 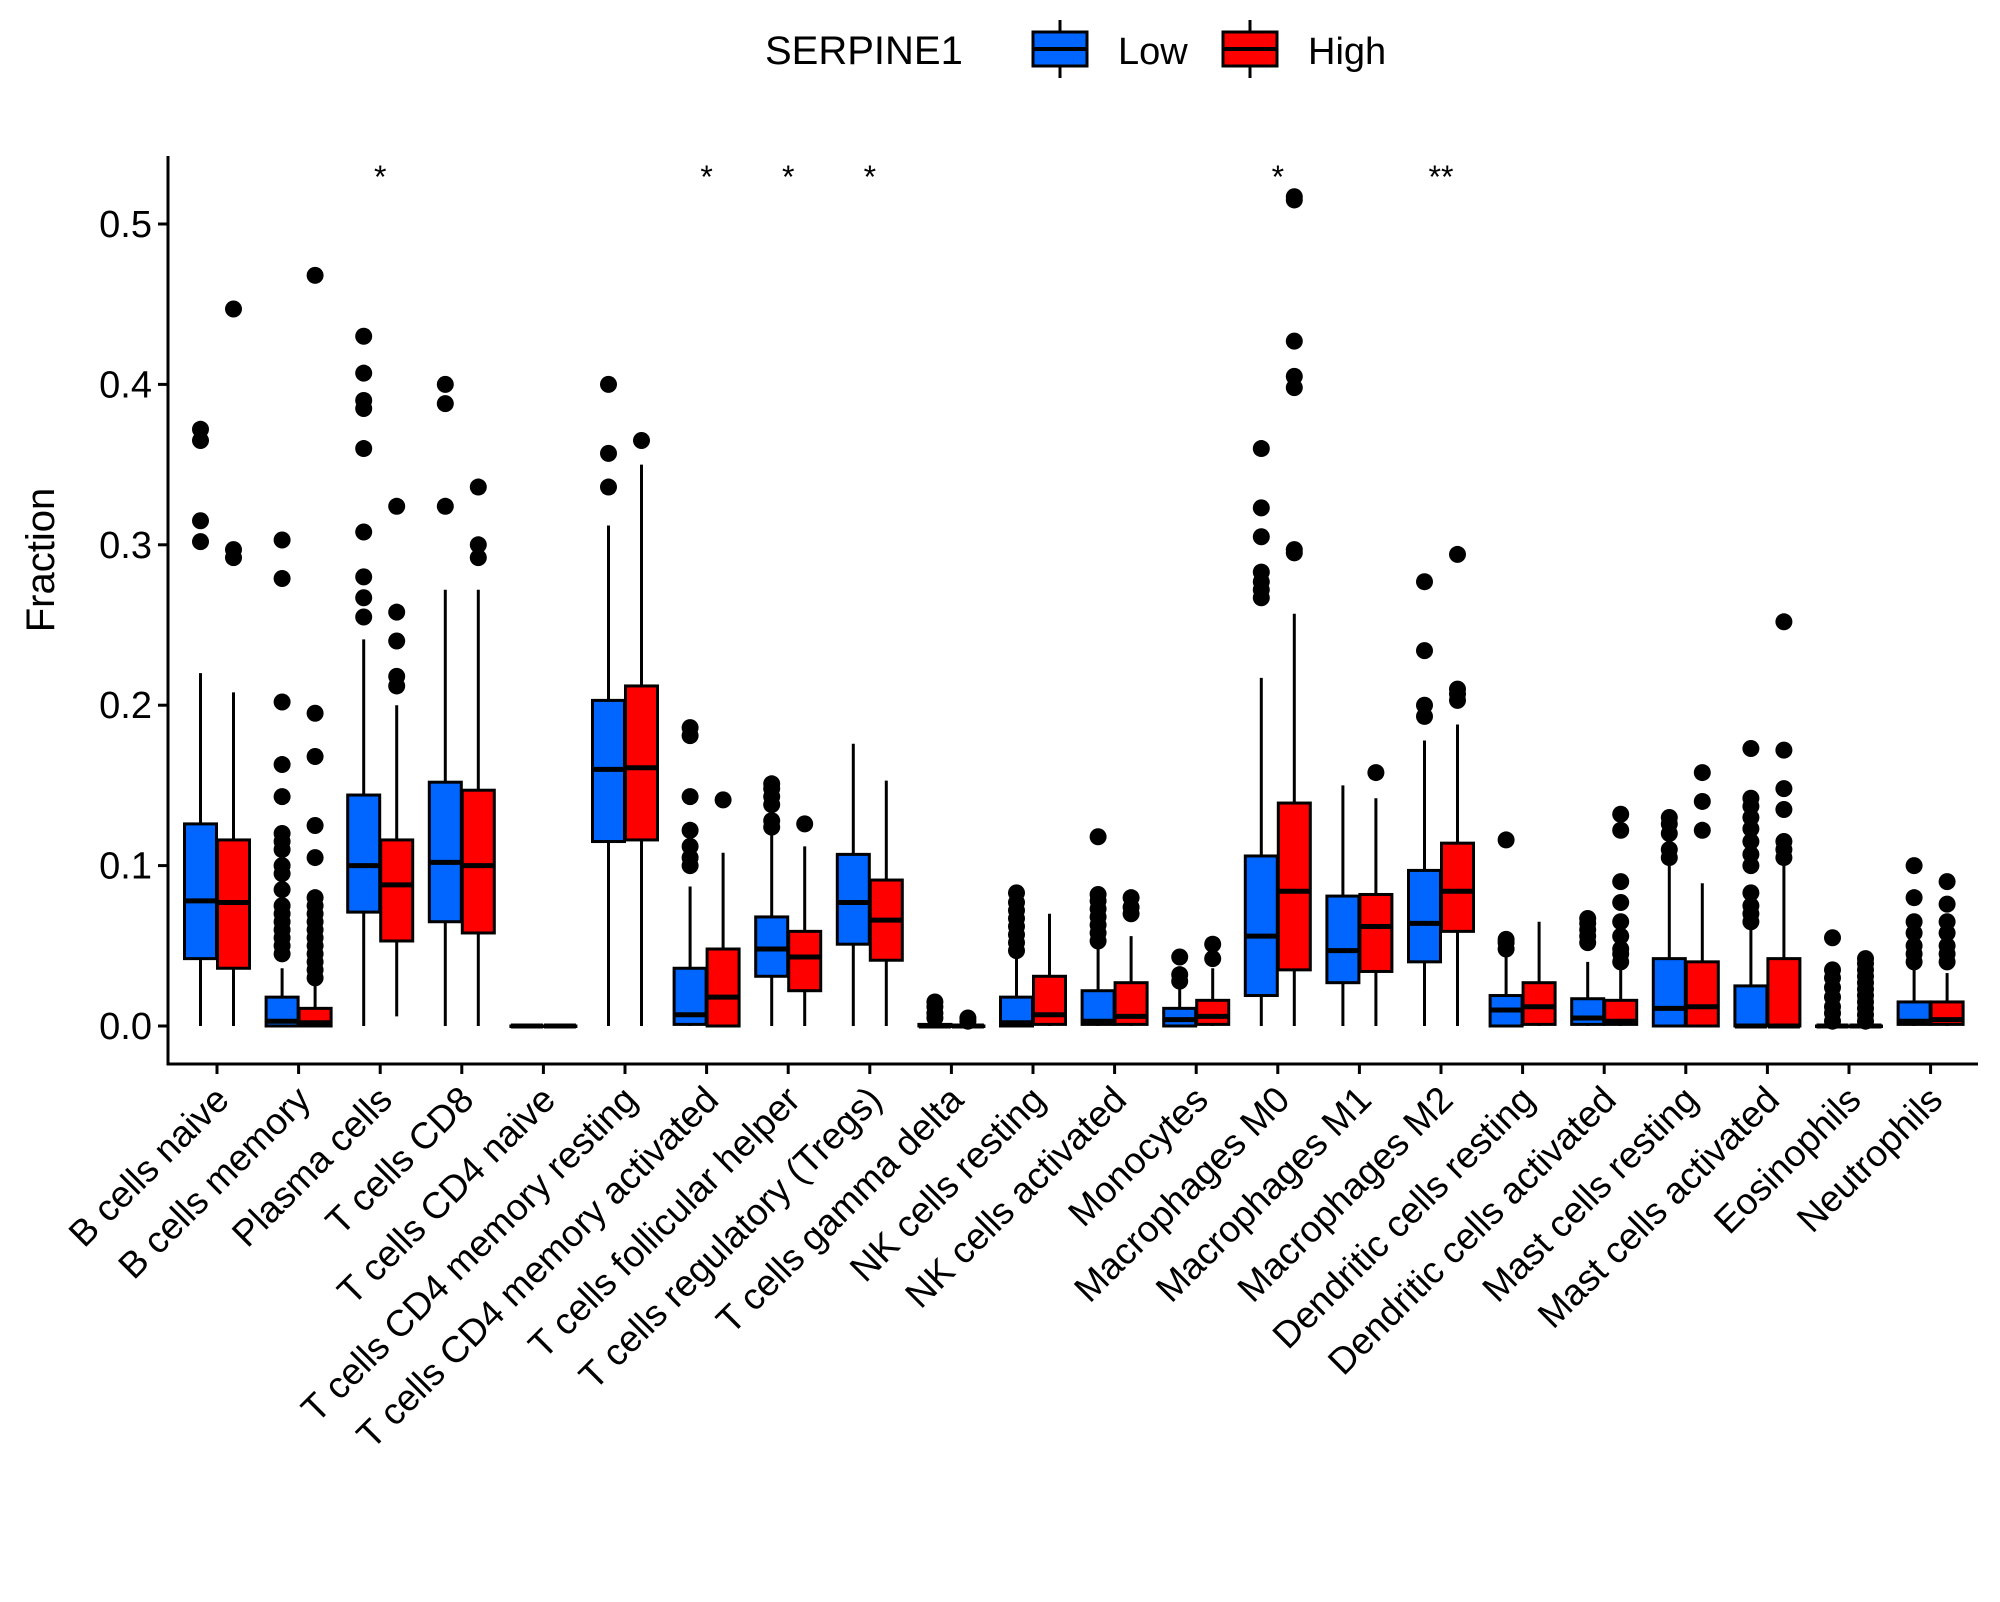 What do you see at coordinates (134, 611) in the screenshot?
I see `y-axis: 0.0 0.1 0.2 0.3 0.4 0.5` at bounding box center [134, 611].